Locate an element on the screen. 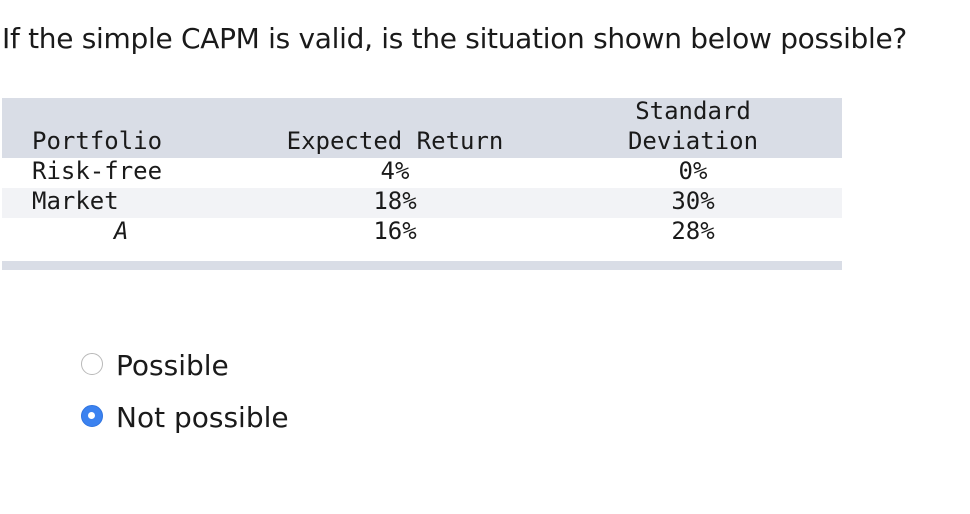 The height and width of the screenshot is (514, 970). header-portfolio: Portfolio is located at coordinates (97, 141).